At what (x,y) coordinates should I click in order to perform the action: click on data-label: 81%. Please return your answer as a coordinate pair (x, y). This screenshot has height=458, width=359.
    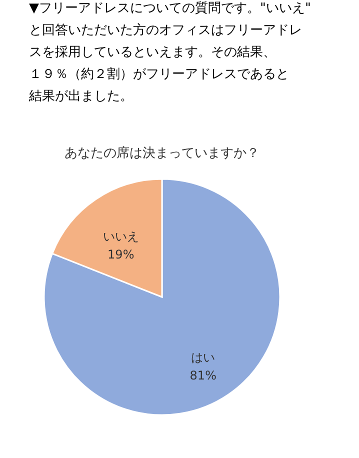
    Looking at the image, I should click on (203, 375).